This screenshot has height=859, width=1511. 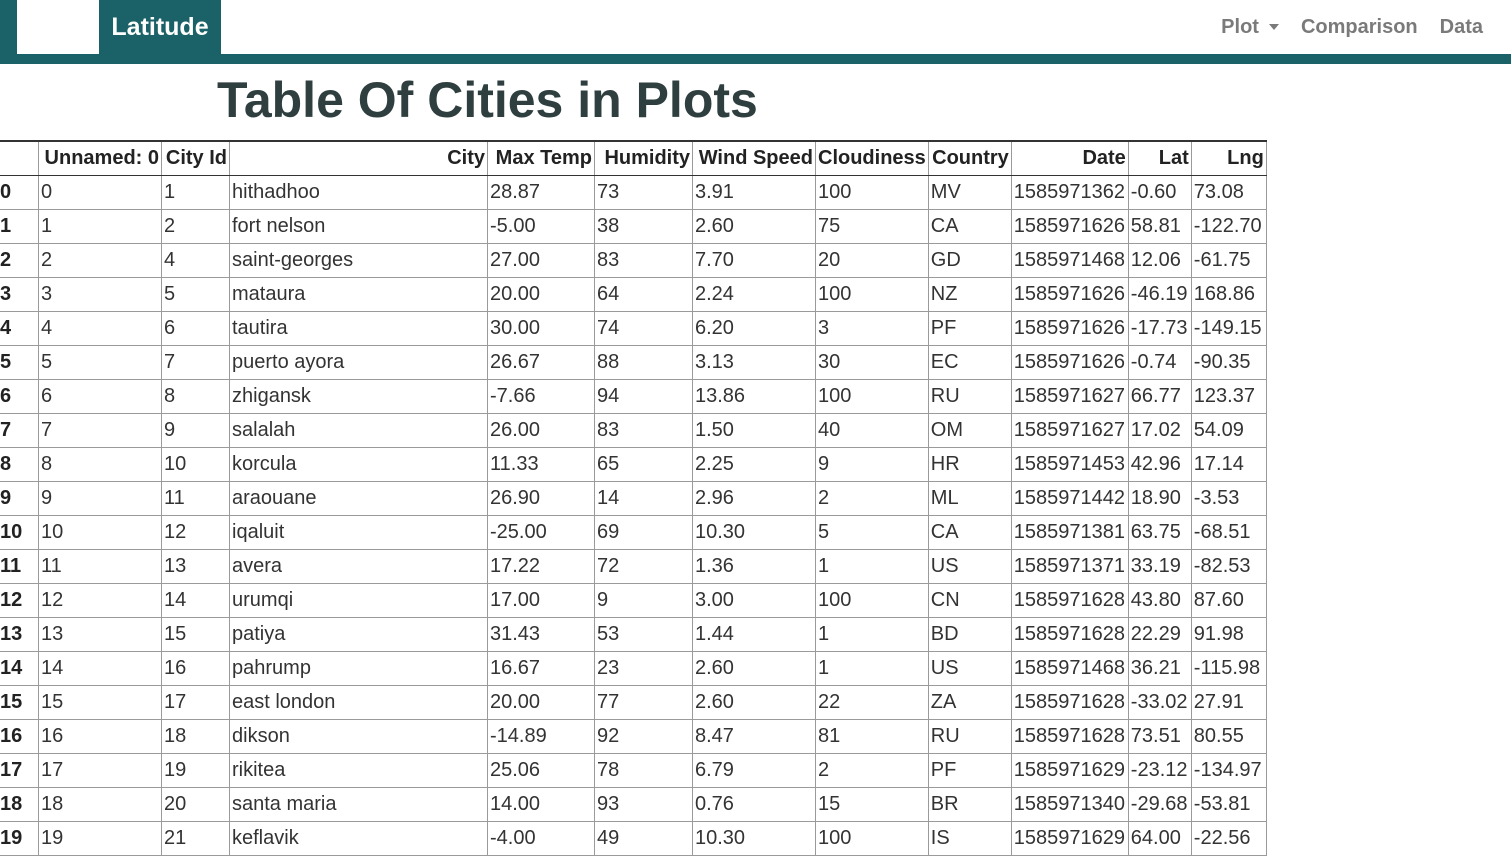 I want to click on row-index-cell: 1, so click(x=19, y=226).